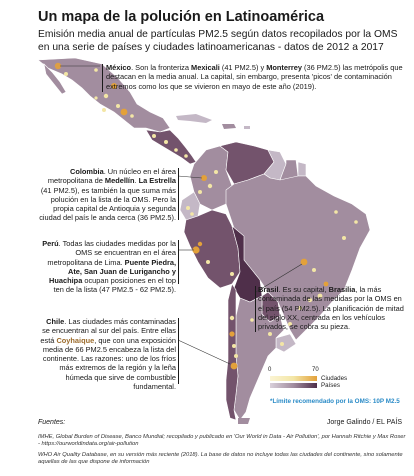 This screenshot has width=414, height=476. Describe the element at coordinates (304, 262) in the screenshot. I see `city-marker-brasilia` at that location.